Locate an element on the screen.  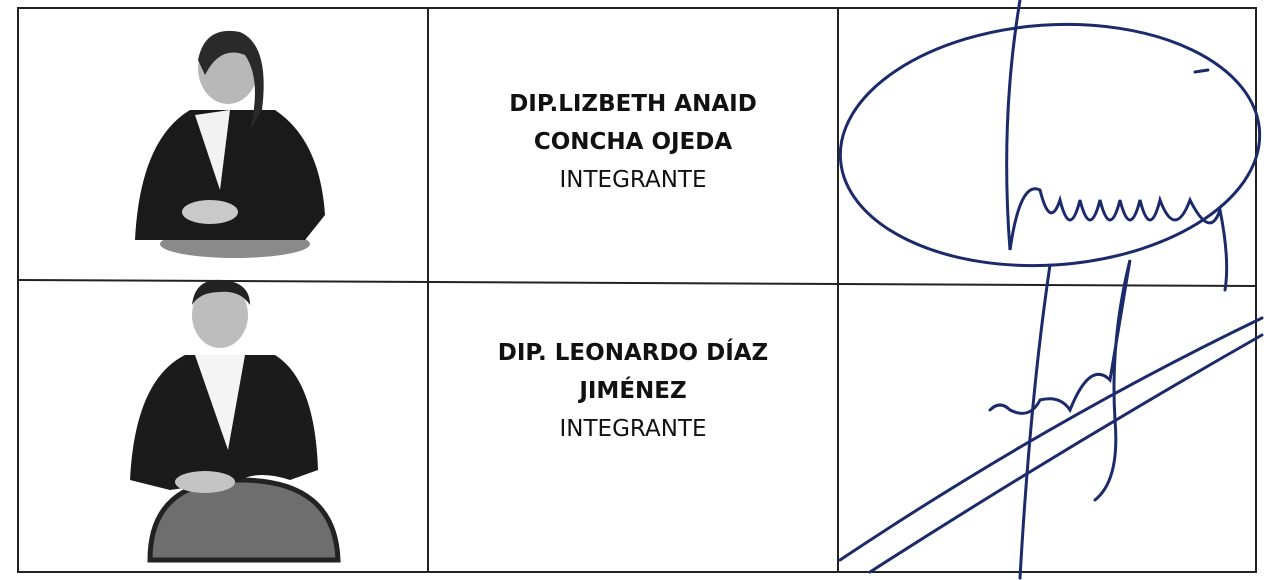
member-name: DIP.LIZBETH ANAID is located at coordinates (633, 104).